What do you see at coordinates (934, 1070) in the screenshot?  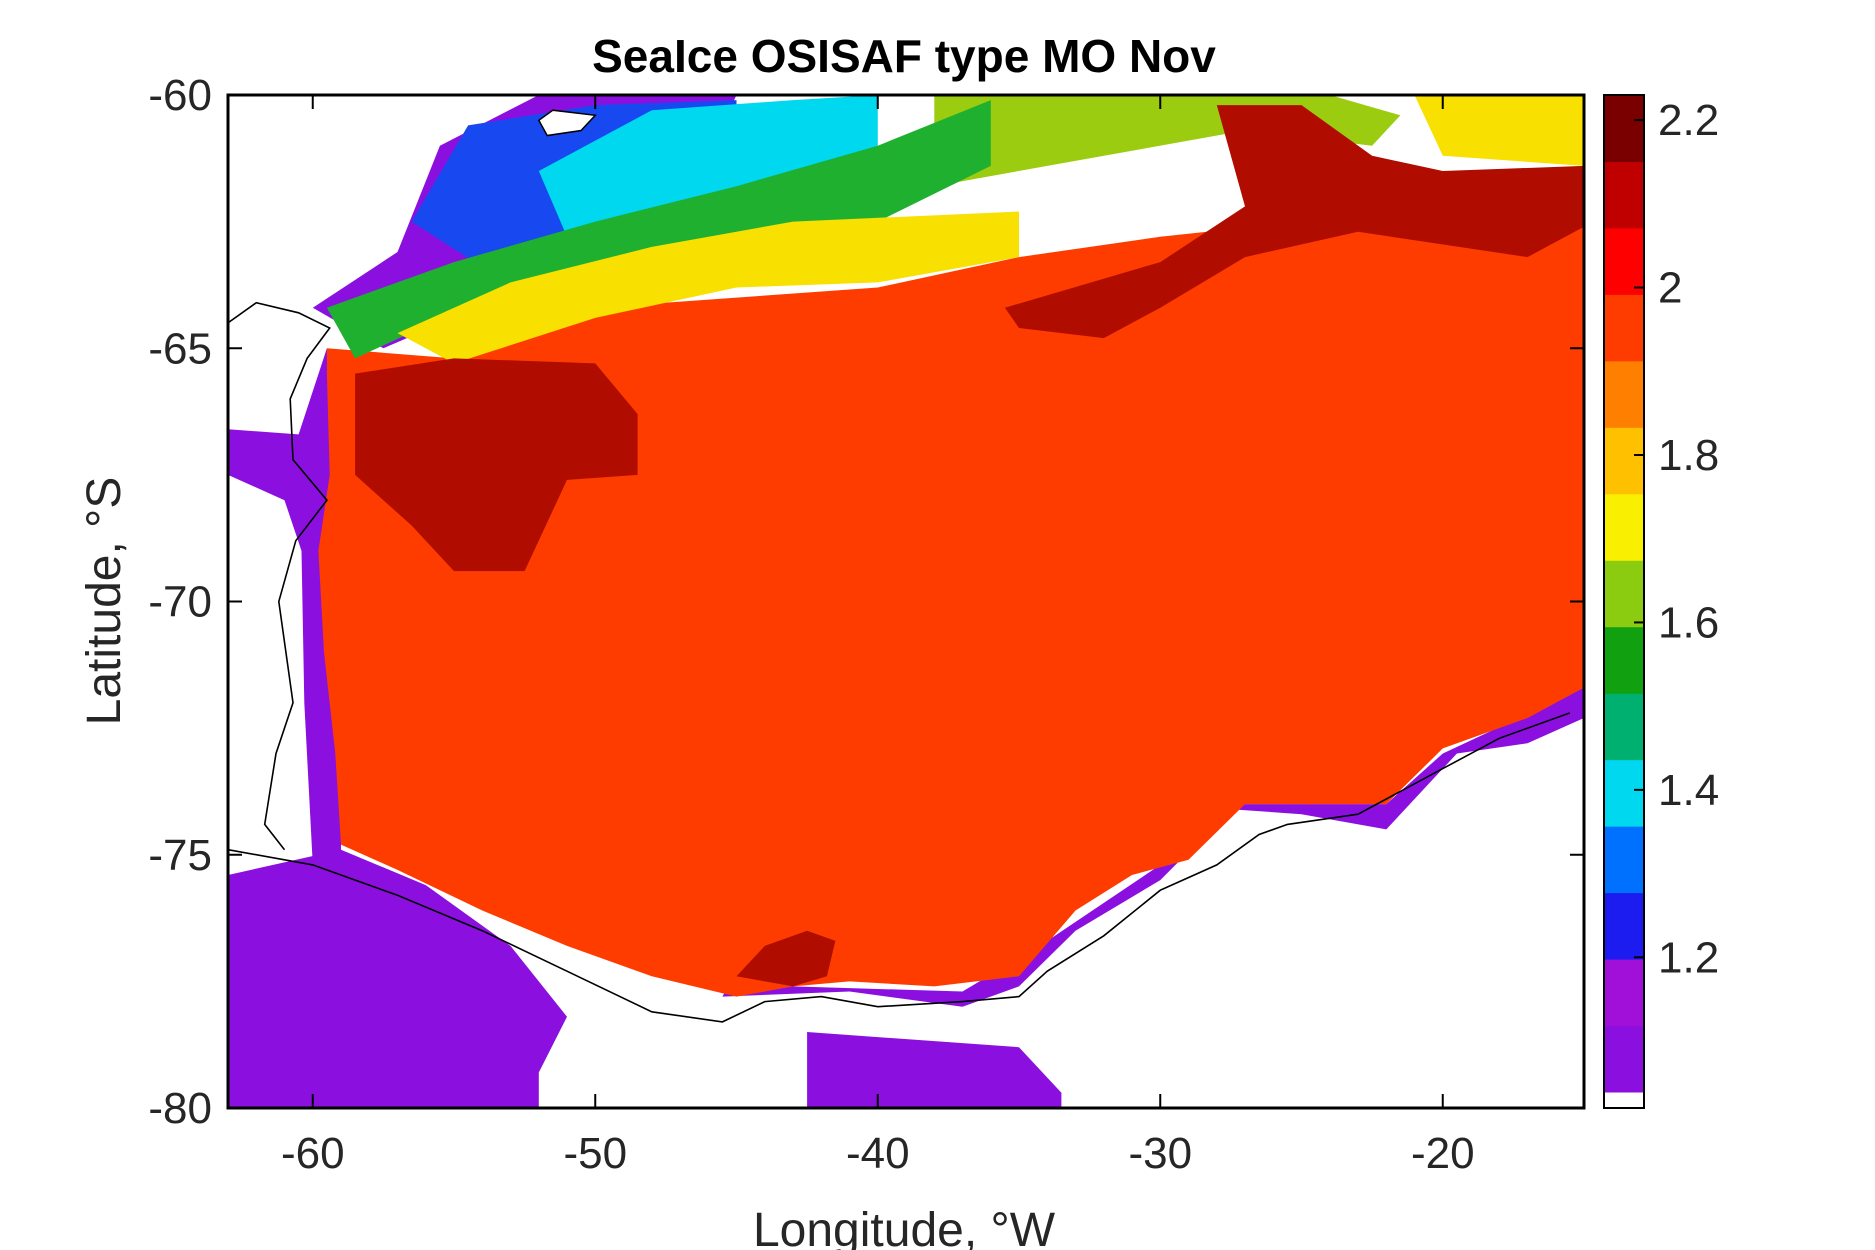 I see `region-margin-bottom-center` at bounding box center [934, 1070].